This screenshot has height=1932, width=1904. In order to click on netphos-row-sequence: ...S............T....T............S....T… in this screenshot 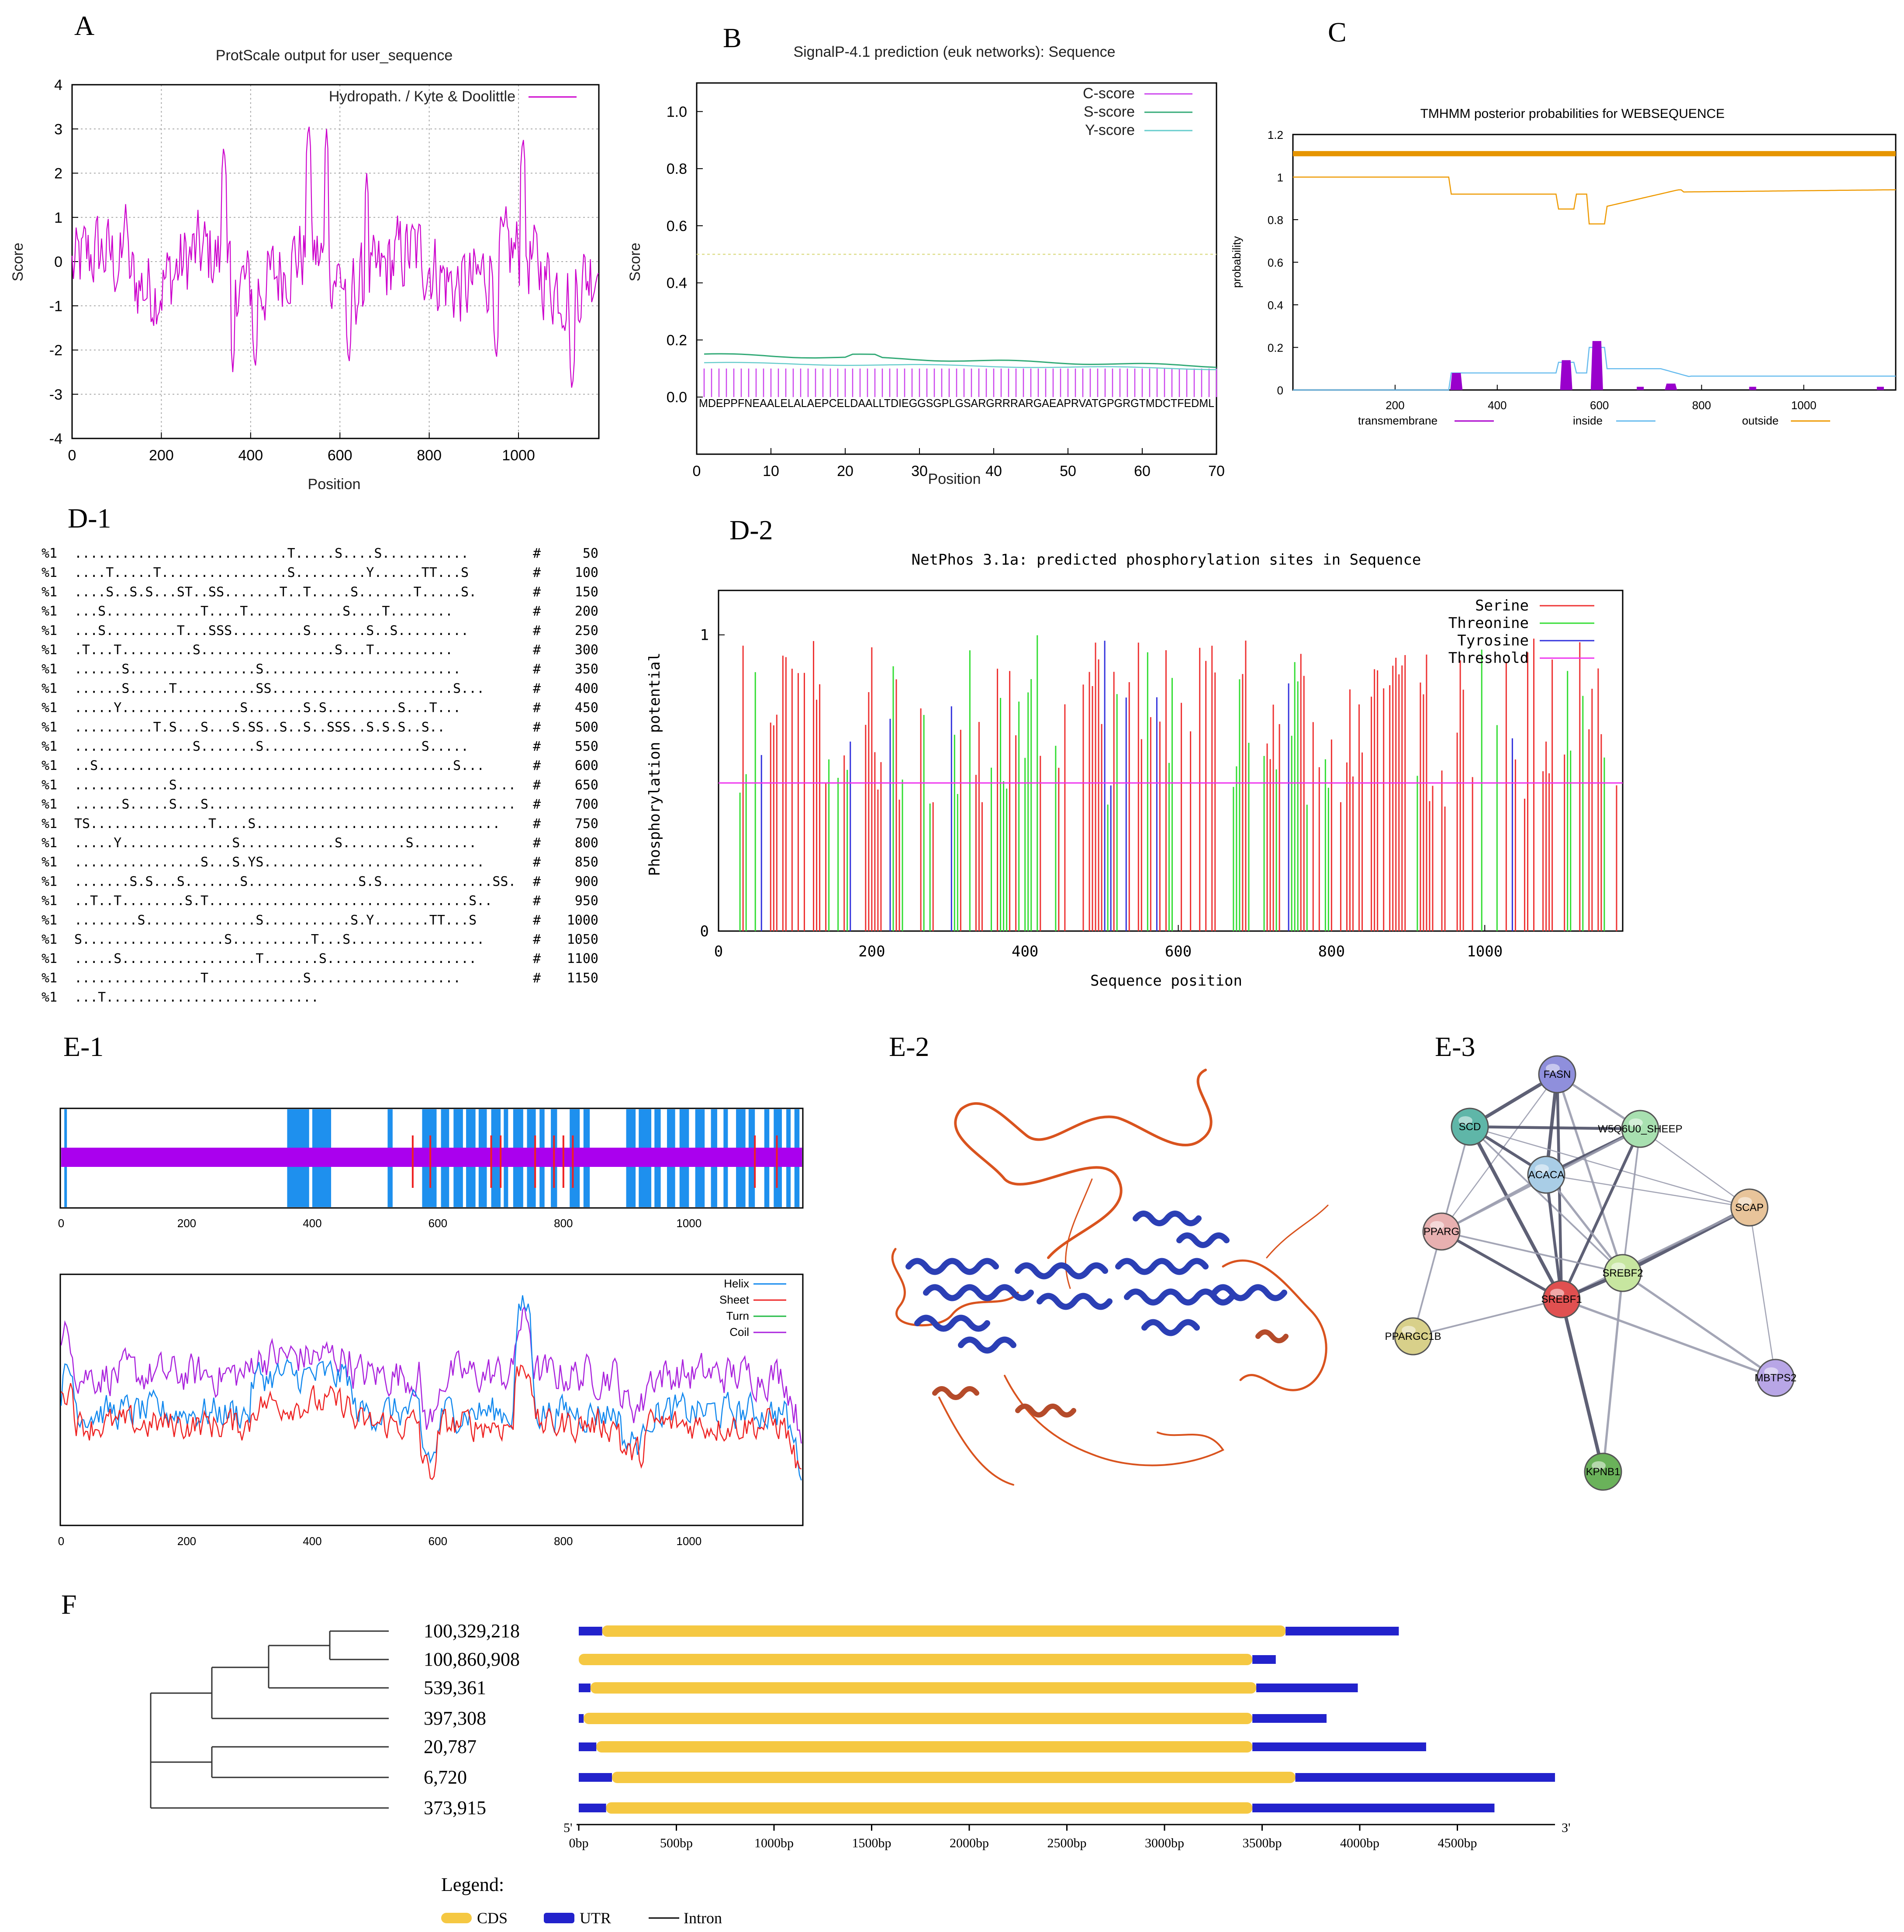, I will do `click(264, 611)`.